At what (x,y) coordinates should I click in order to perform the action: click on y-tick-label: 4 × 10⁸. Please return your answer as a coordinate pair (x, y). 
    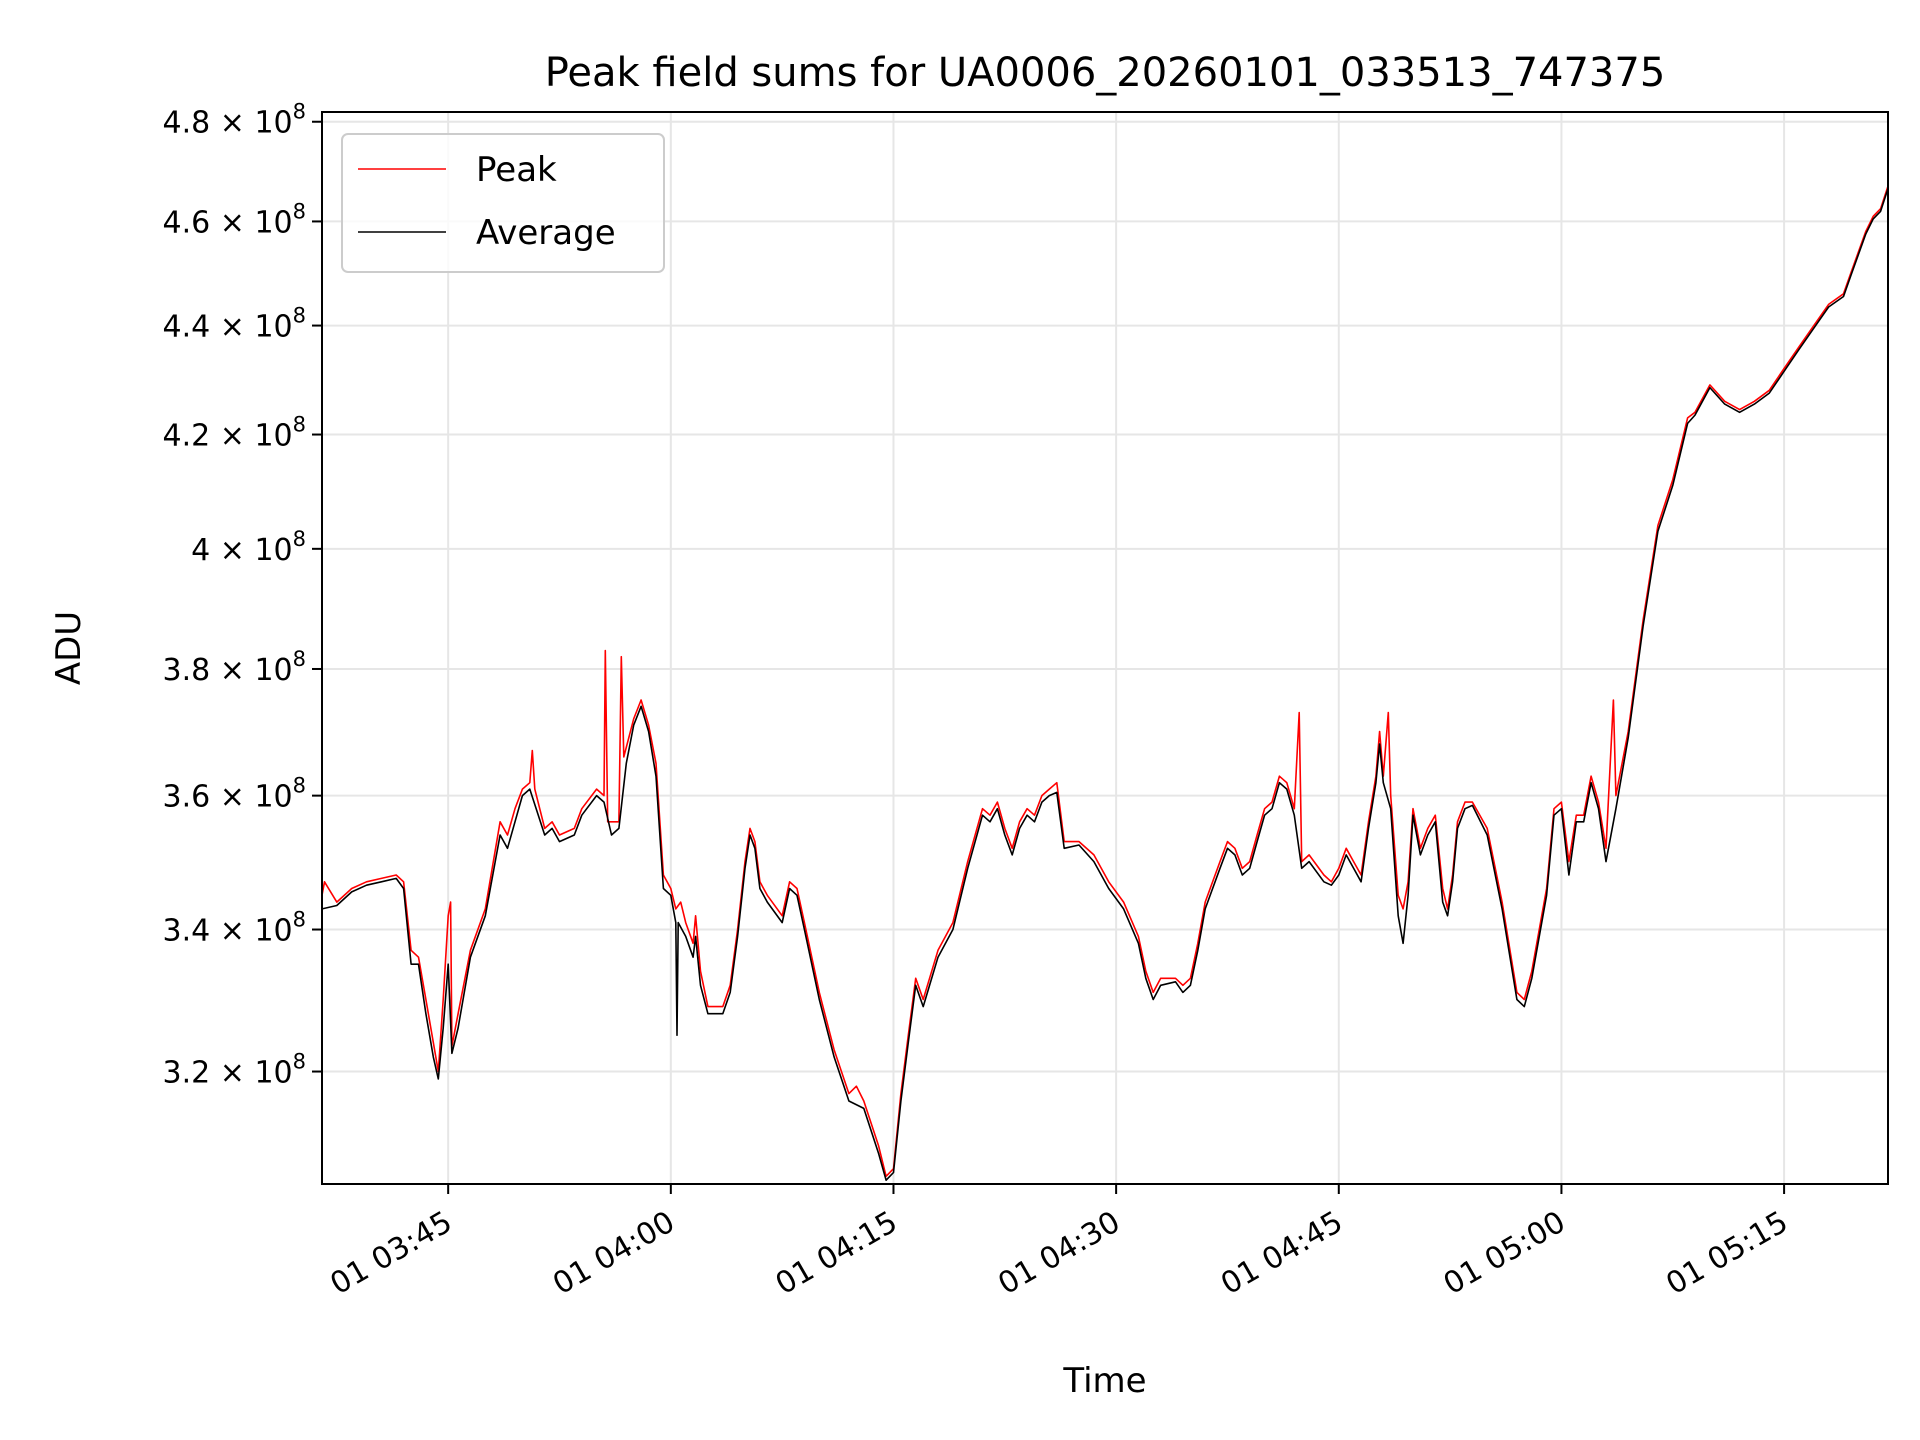
    Looking at the image, I should click on (248, 547).